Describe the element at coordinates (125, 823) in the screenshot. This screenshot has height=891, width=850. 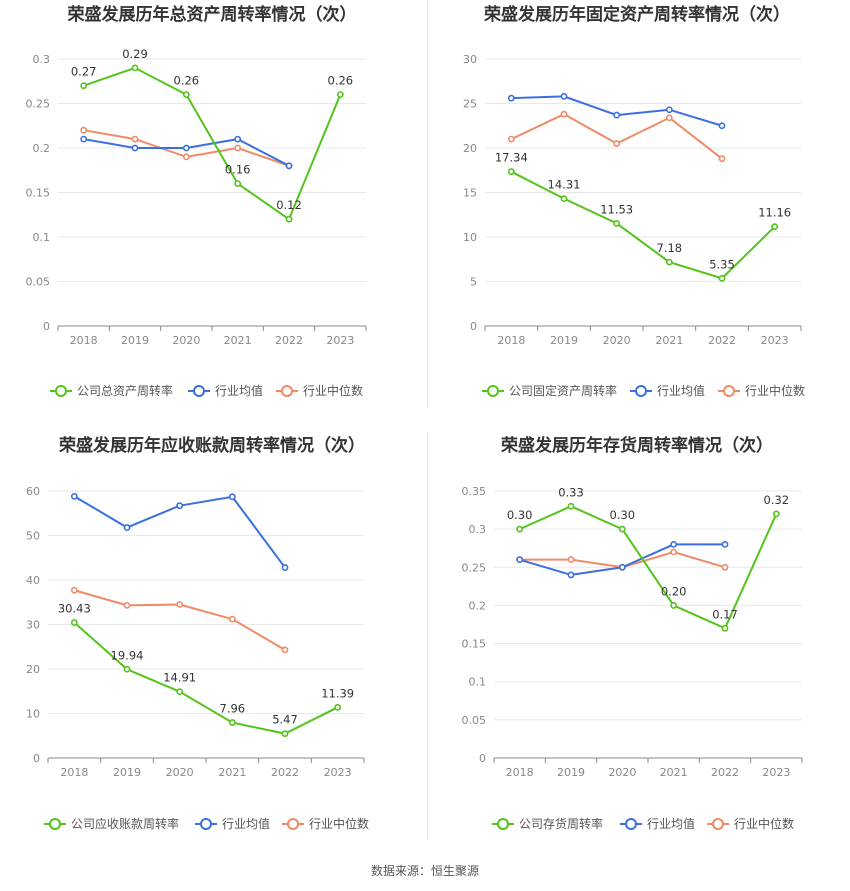
I see `legend-label: 公司应收账款周转率` at that location.